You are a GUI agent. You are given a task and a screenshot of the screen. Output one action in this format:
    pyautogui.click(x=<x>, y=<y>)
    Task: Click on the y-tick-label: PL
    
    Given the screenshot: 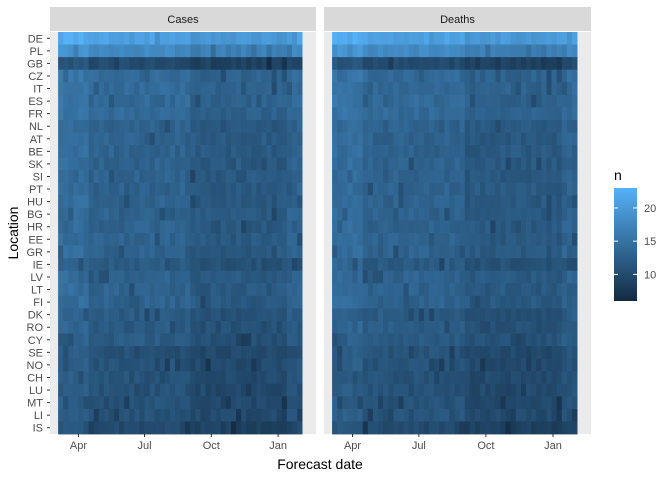 What is the action you would take?
    pyautogui.click(x=36, y=52)
    